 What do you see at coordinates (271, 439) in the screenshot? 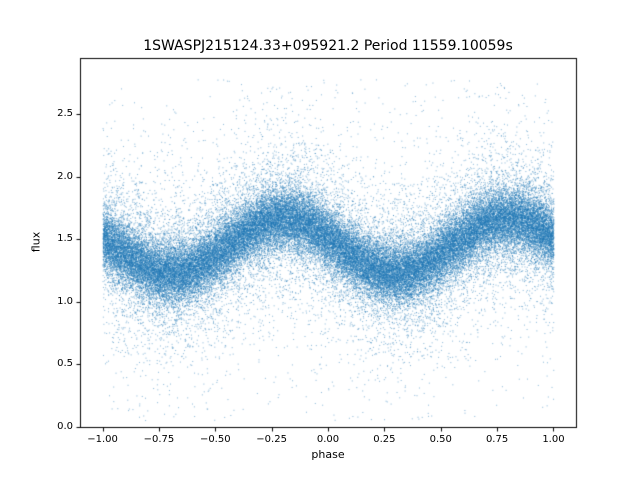
I see `x-tick-label: −0.25` at bounding box center [271, 439].